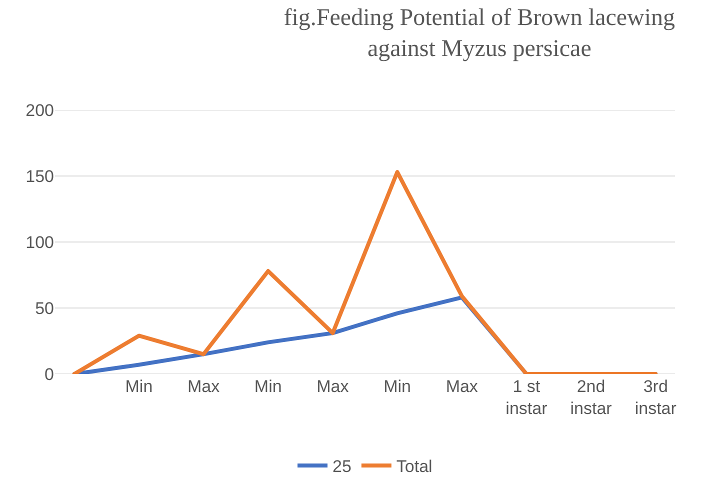 Image resolution: width=705 pixels, height=496 pixels. Describe the element at coordinates (40, 110) in the screenshot. I see `y-tick-label: 200` at that location.